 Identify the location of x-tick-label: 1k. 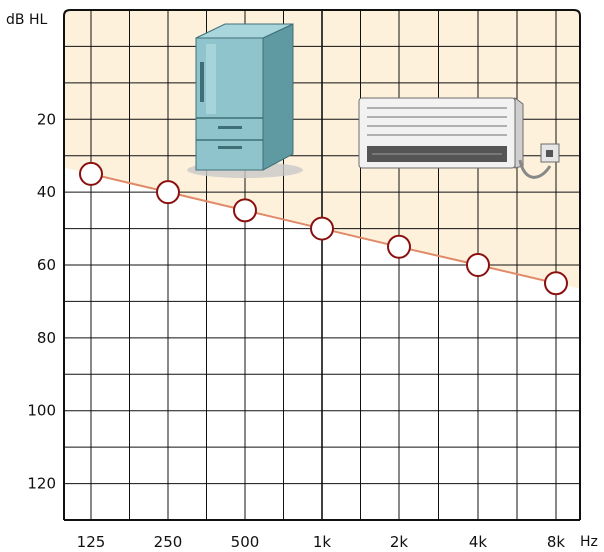
(322, 542).